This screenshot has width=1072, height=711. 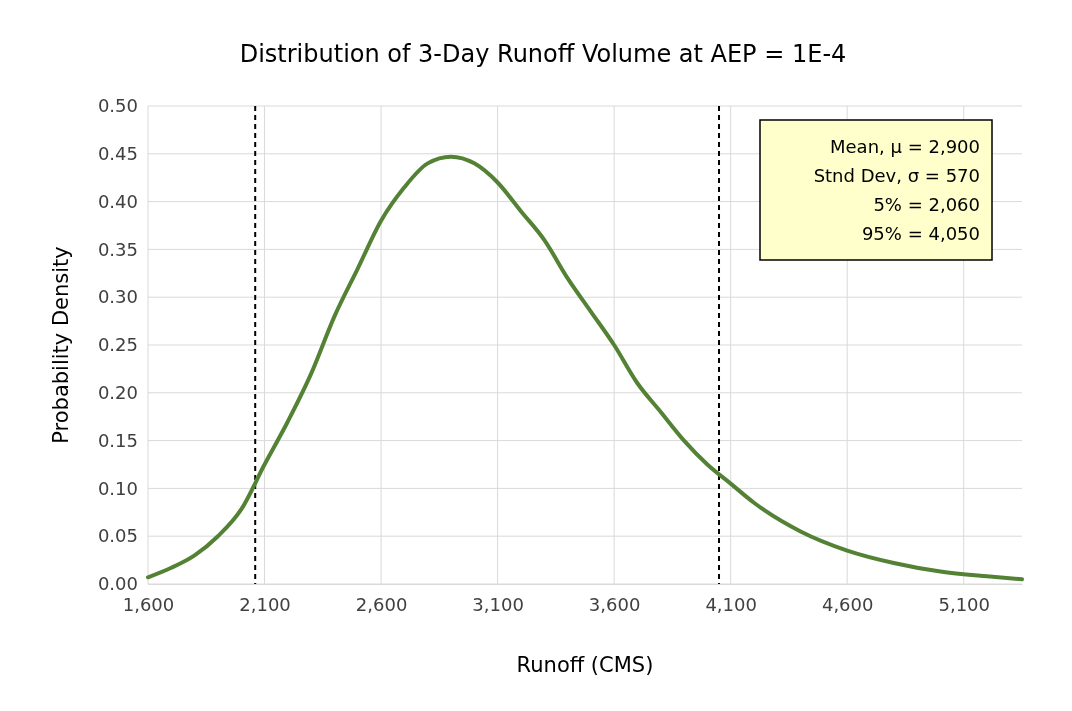 I want to click on x-tick-label: 1,600, so click(x=148, y=604).